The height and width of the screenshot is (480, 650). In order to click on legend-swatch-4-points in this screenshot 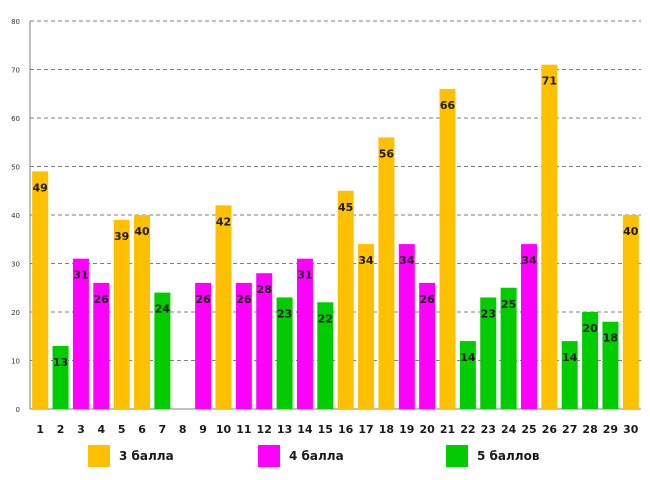, I will do `click(269, 456)`.